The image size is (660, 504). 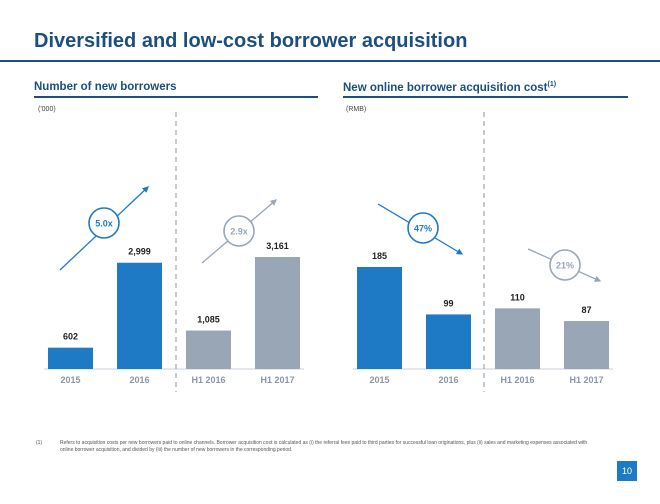 What do you see at coordinates (627, 471) in the screenshot?
I see `page-number: 10` at bounding box center [627, 471].